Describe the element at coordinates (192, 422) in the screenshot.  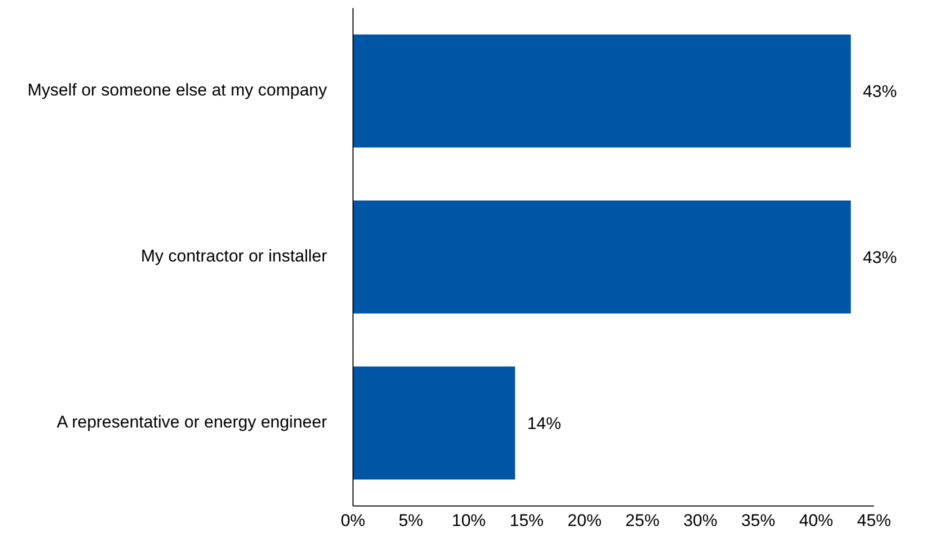
I see `y-tick-label: A representative or energy engineer` at that location.